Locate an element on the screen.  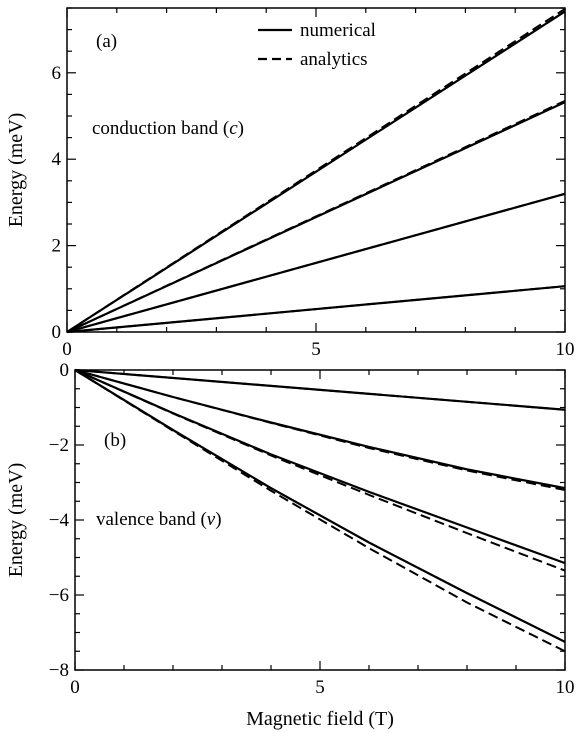
y-tick-label: −6 is located at coordinates (59, 595).